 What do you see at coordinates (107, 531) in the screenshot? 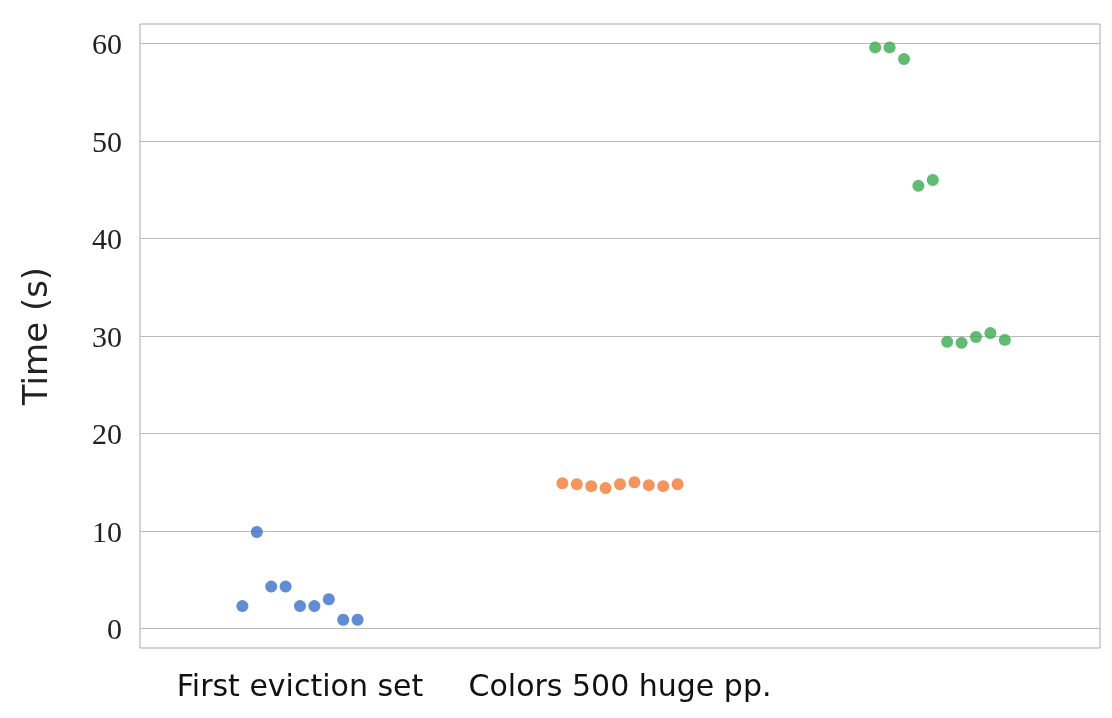
I see `y-tick-label: 10` at bounding box center [107, 531].